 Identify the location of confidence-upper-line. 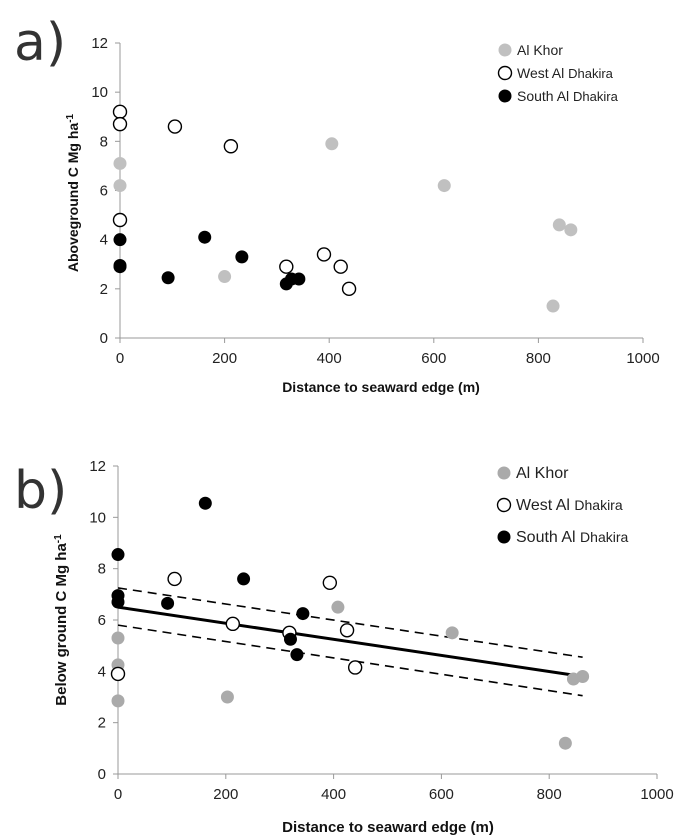
(350, 623).